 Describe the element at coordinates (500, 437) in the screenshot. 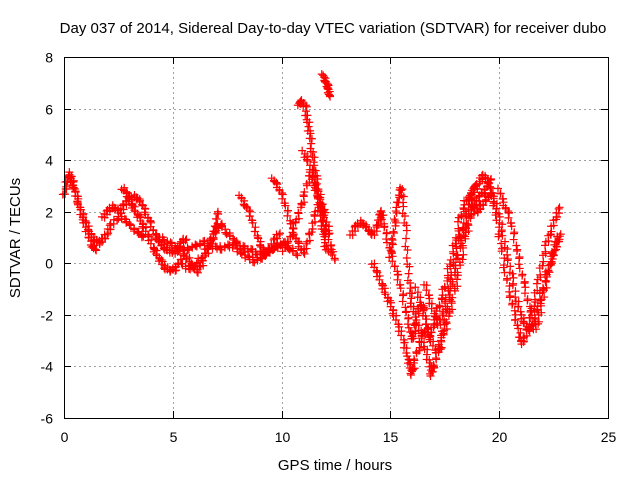

I see `x-tick-label: 20` at that location.